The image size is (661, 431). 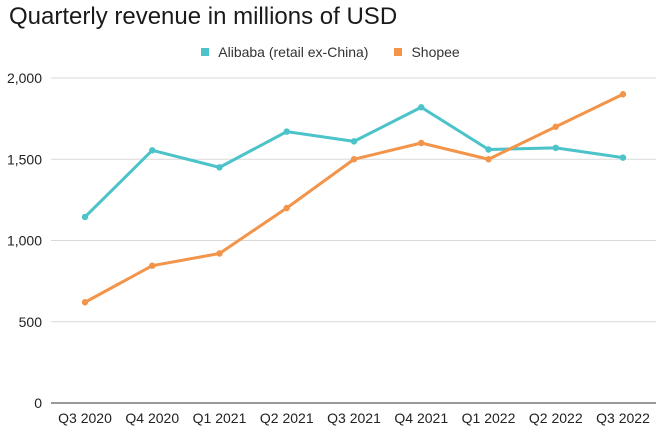 I want to click on y-tick-label: 1,500, so click(x=24, y=159).